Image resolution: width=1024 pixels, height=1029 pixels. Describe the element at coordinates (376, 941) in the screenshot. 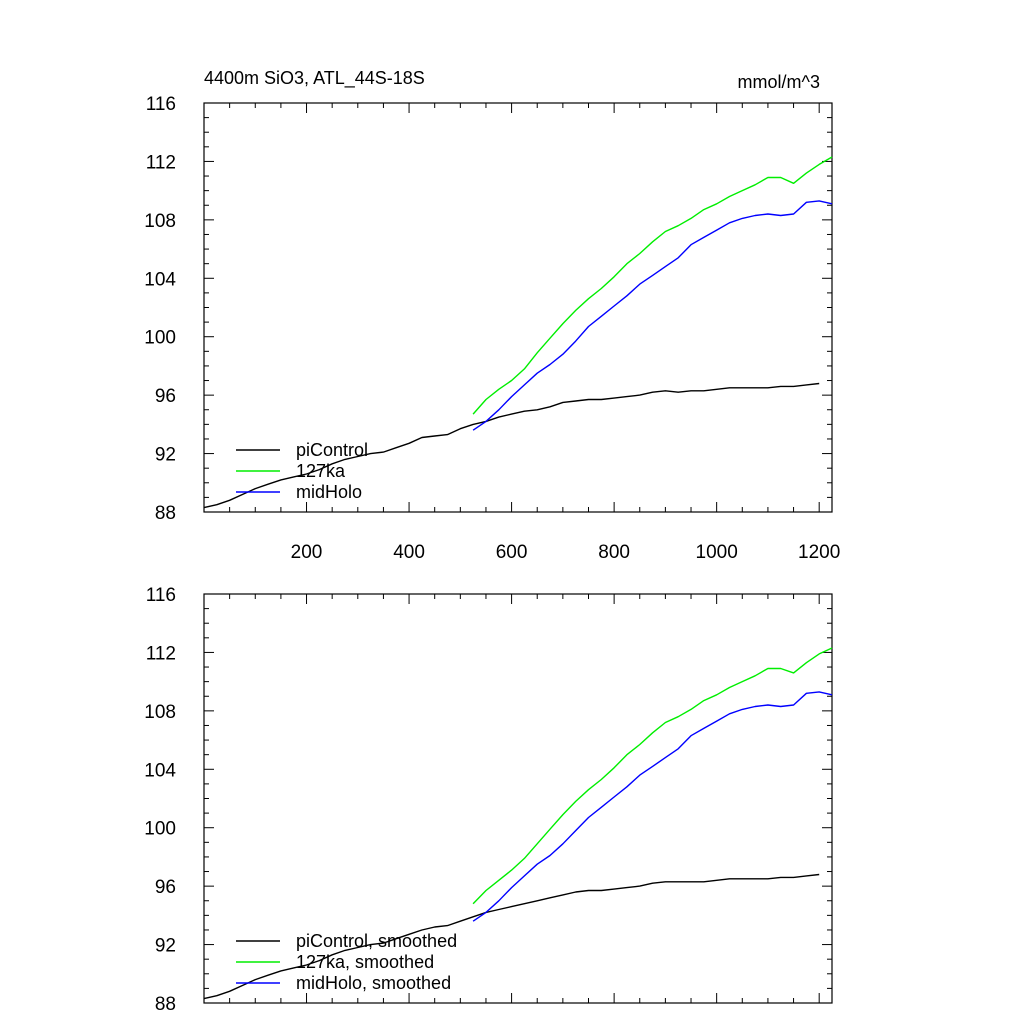

I see `legend-label: piControl, smoothed` at that location.